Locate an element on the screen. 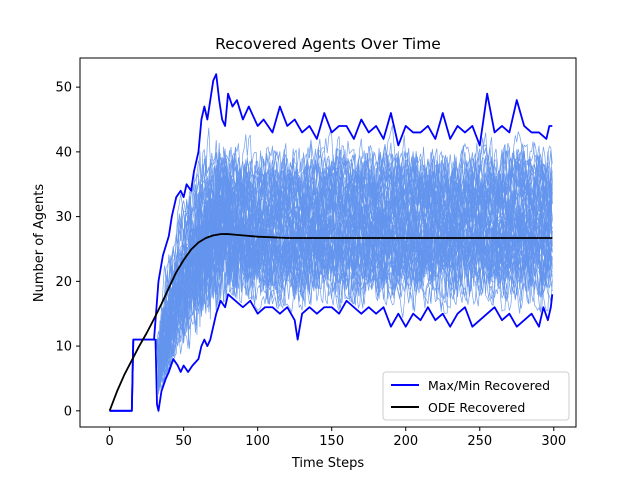 Image resolution: width=640 pixels, height=480 pixels. legend-label-ode: ODE Recovered is located at coordinates (476, 407).